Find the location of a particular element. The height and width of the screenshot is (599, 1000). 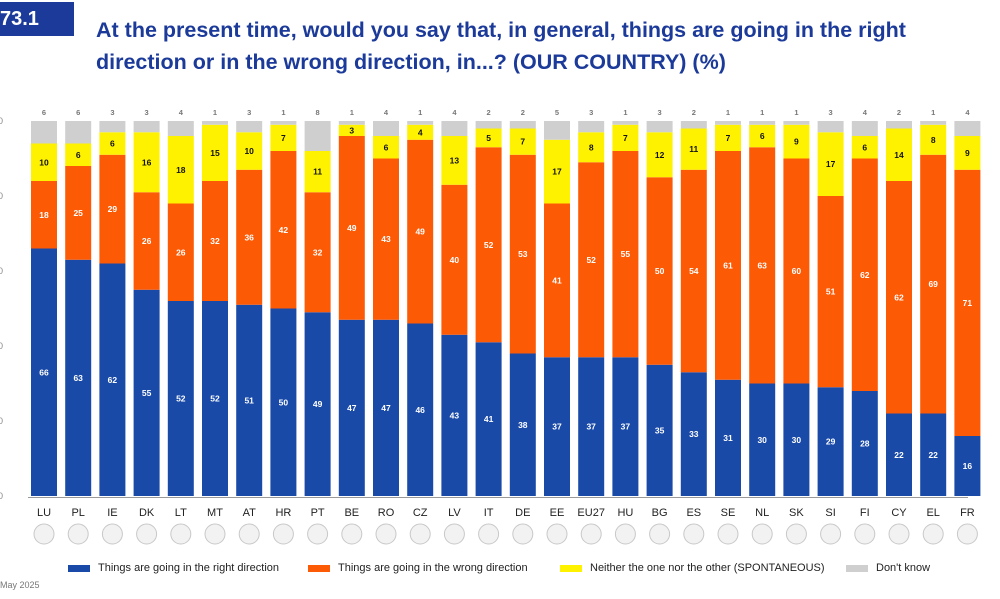

legend-label-dont-know: Don't know is located at coordinates (903, 568).